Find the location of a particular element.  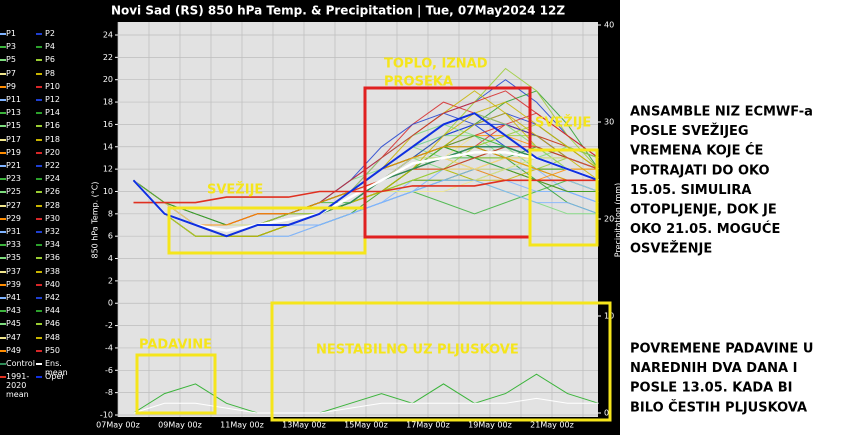

legend-label: P6 is located at coordinates (50, 60).